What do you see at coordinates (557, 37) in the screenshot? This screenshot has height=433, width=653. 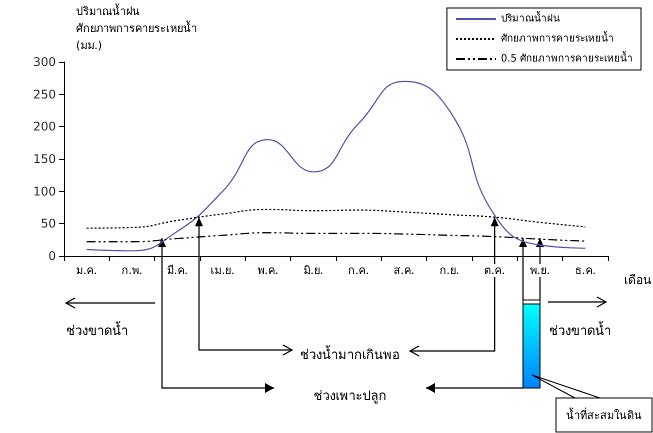 I see `legend-label: ศักยภาพการคายระเหยน้ำ` at bounding box center [557, 37].